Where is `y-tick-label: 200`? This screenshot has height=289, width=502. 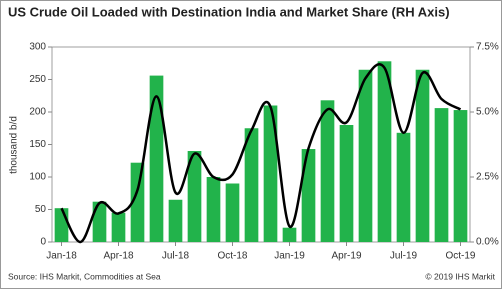 y-tick-label: 200 is located at coordinates (37, 112).